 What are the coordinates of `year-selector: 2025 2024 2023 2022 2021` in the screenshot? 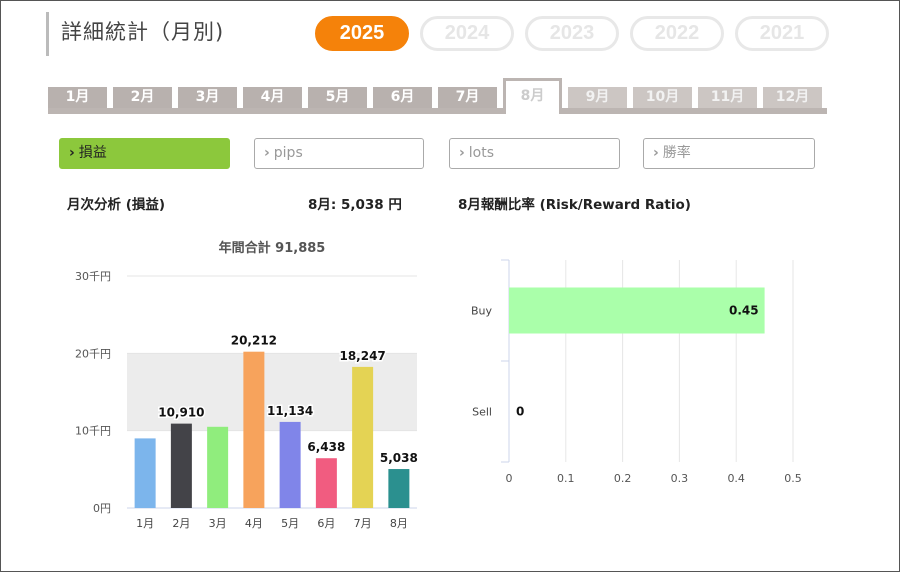 It's located at (577, 33).